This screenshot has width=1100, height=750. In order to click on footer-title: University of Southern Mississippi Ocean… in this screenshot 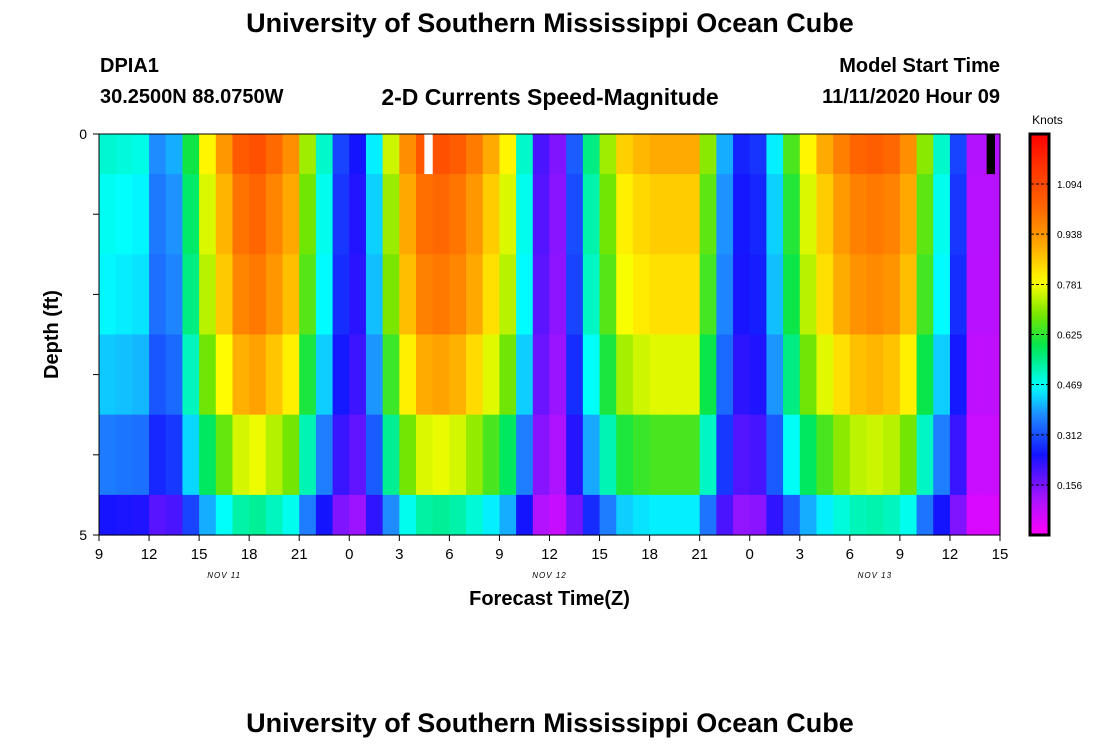, I will do `click(550, 723)`.